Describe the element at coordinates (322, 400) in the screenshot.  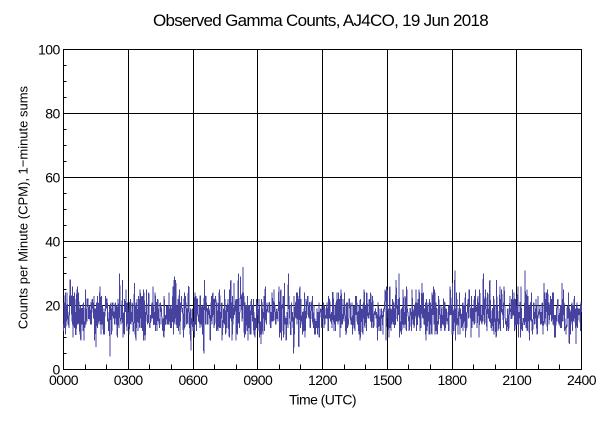
I see `svg-text: Time (UTC)` at that location.